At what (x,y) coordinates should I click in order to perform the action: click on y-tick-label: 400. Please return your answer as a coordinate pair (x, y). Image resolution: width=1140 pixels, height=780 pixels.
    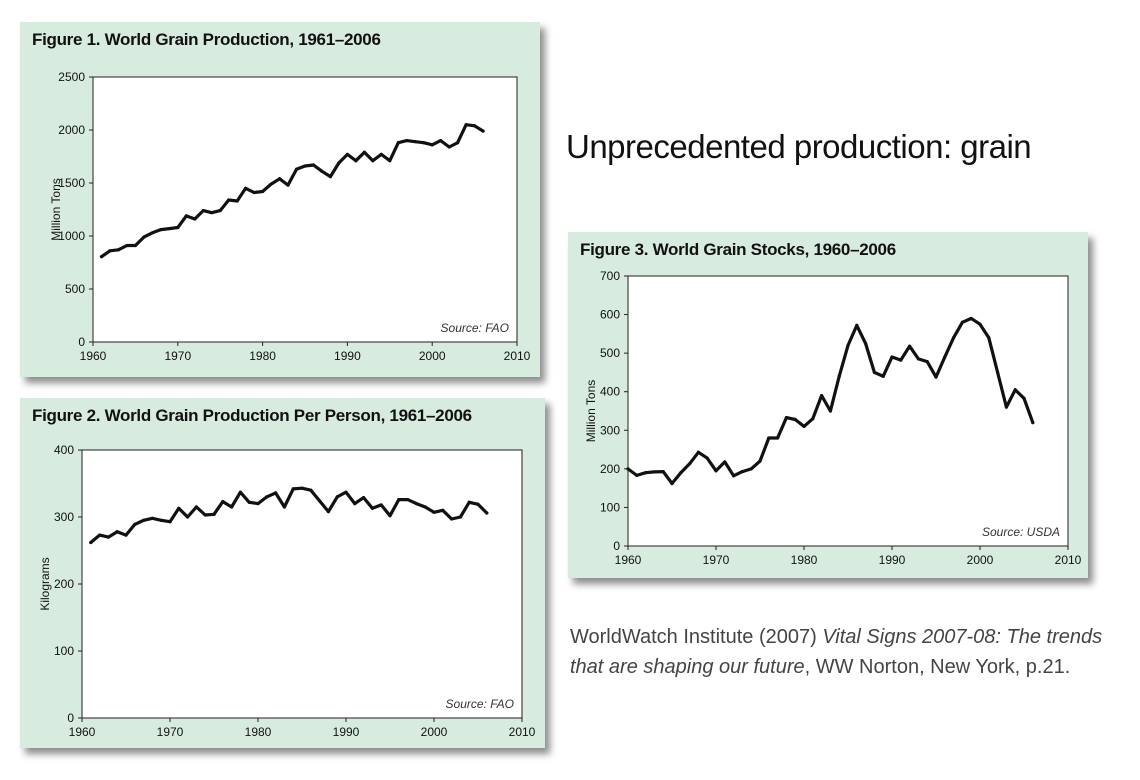
    Looking at the image, I should click on (64, 450).